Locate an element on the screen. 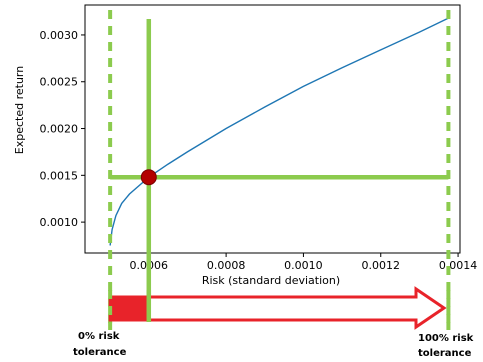 The image size is (483, 362). min-tolerance-label-line1: 0% risk is located at coordinates (99, 336).